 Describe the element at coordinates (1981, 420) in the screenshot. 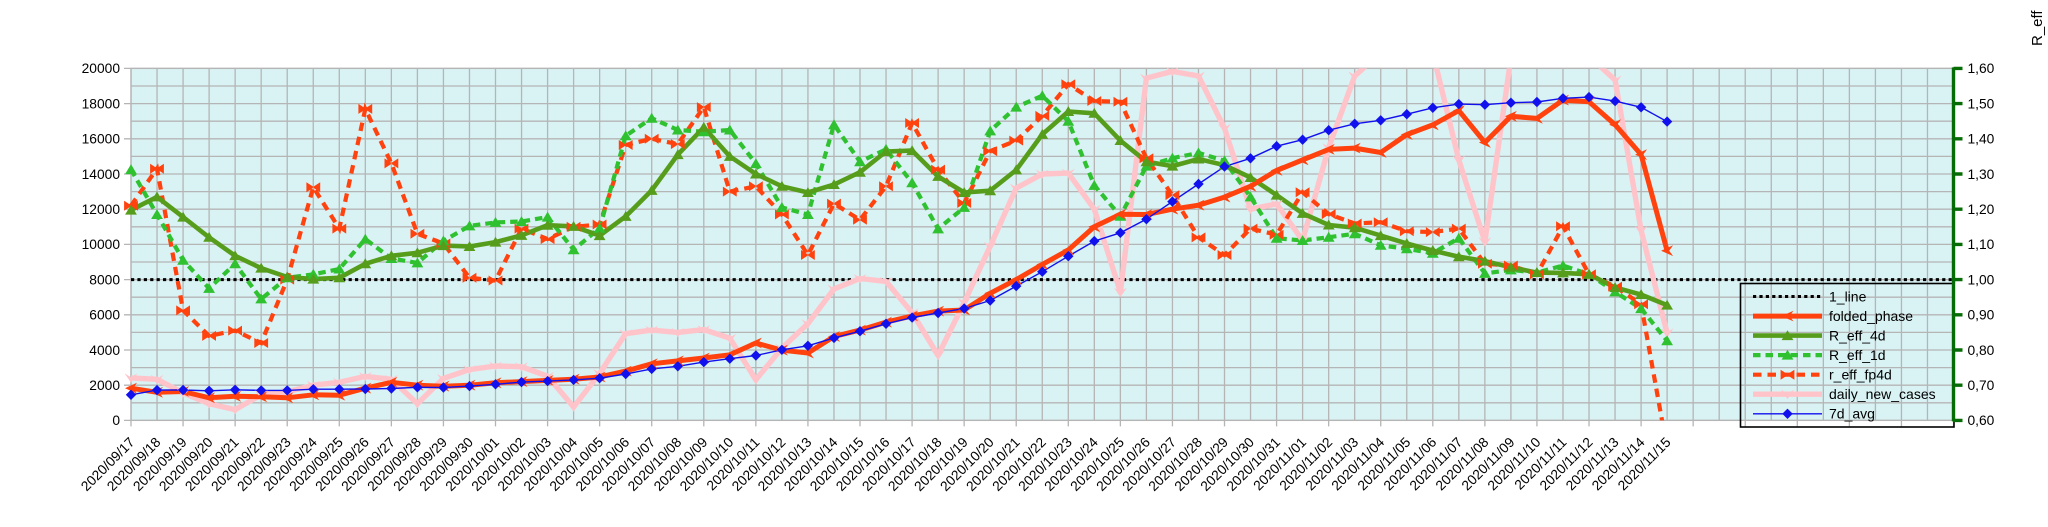

I see `svg-text: 0,60` at that location.